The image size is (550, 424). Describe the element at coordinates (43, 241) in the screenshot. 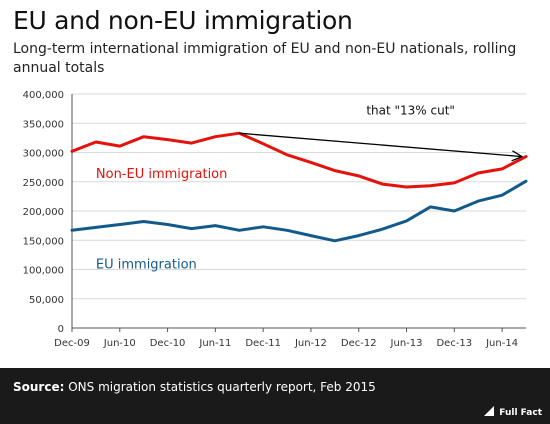

I see `y-tick-label: 150,000` at that location.